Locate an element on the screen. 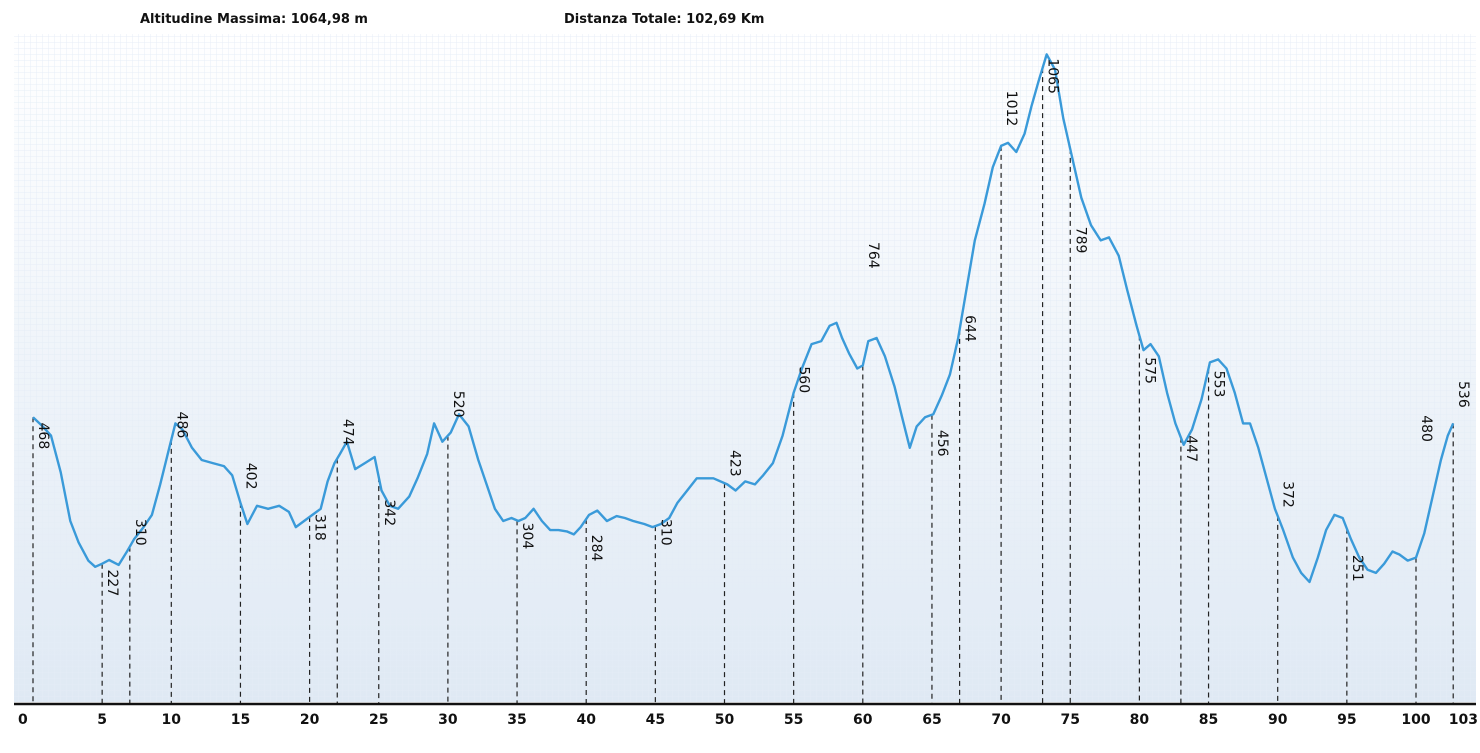  marker-label-21: 447 is located at coordinates (1191, 448).